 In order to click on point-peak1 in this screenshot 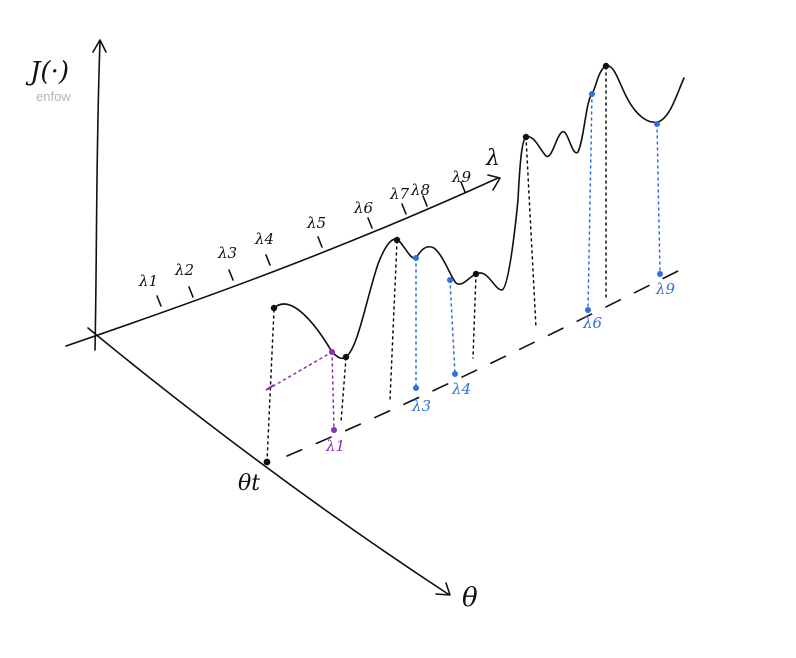, I will do `click(397, 240)`.